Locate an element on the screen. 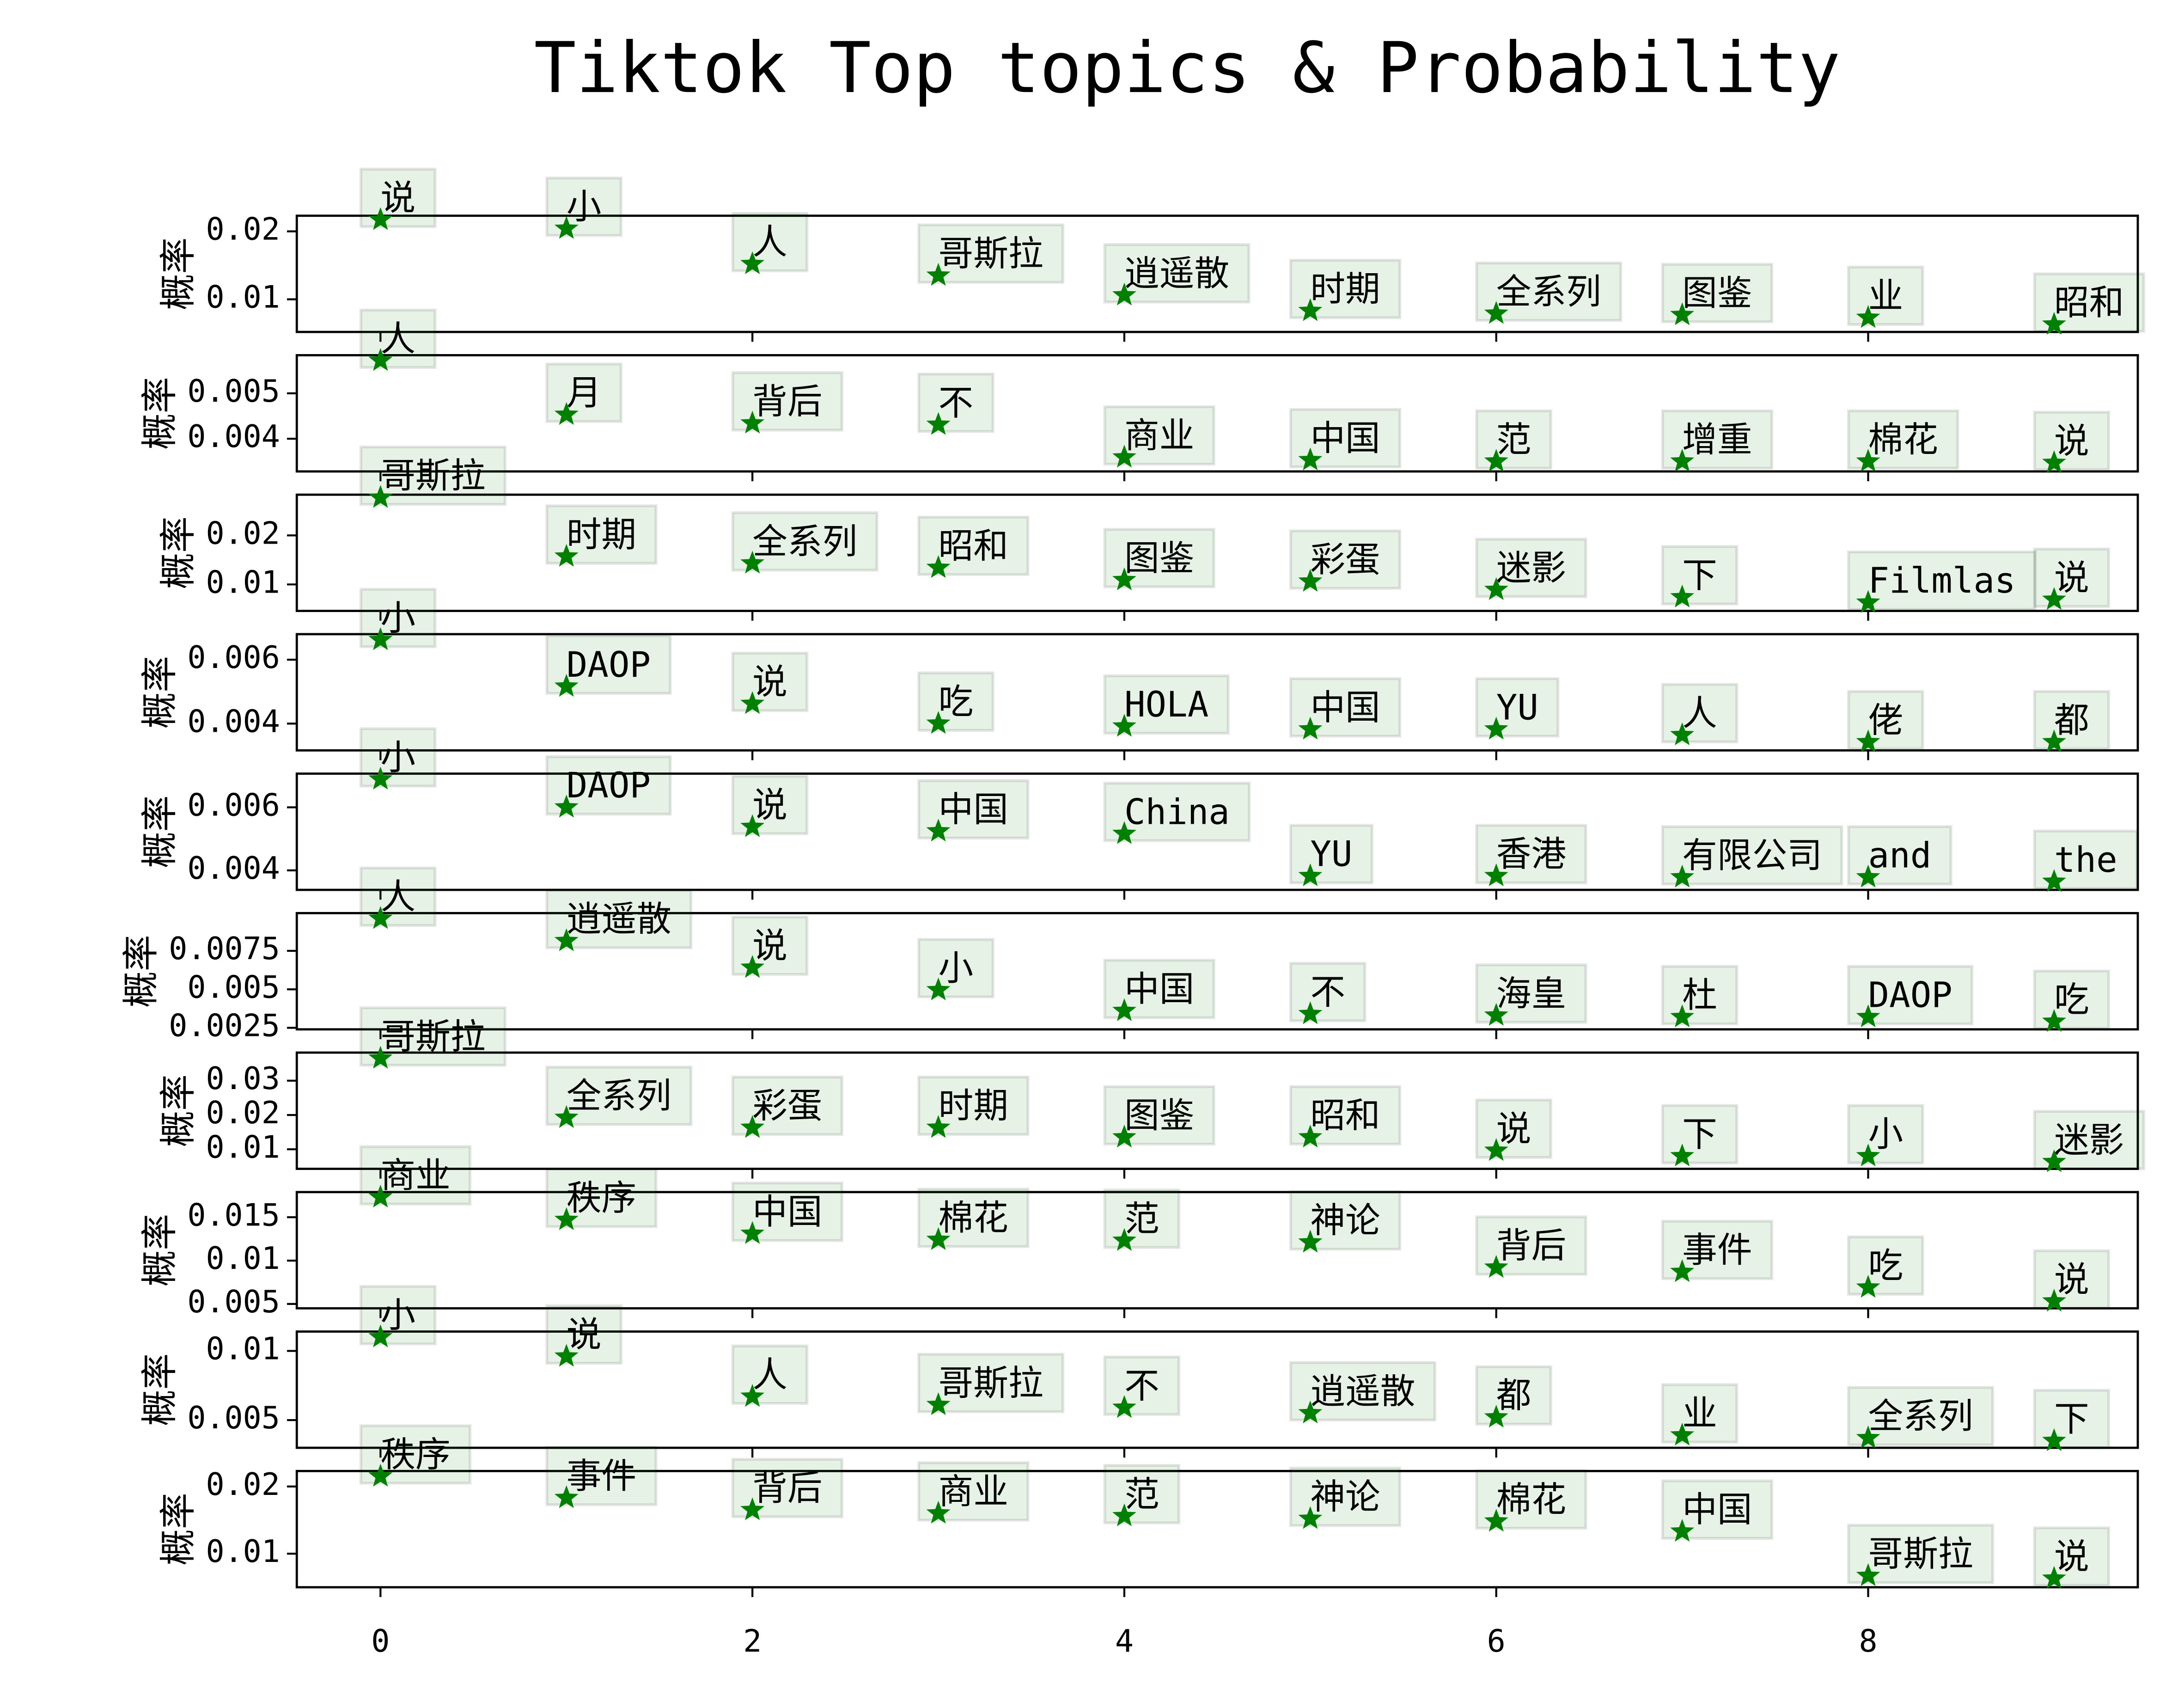 The width and height of the screenshot is (2184, 1696). word-label: 图鉴 is located at coordinates (1159, 1115).